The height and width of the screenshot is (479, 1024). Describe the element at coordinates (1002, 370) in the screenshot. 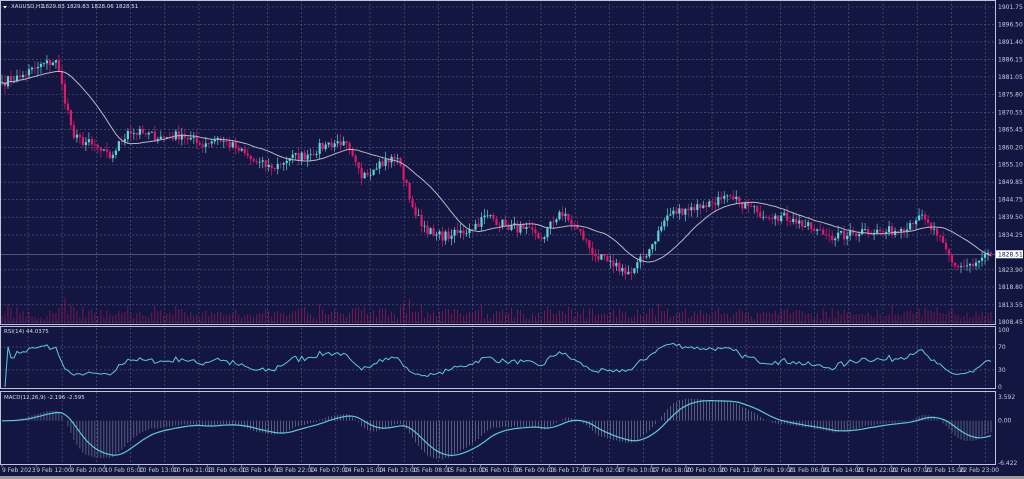

I see `rsi-tick-label: 30` at that location.